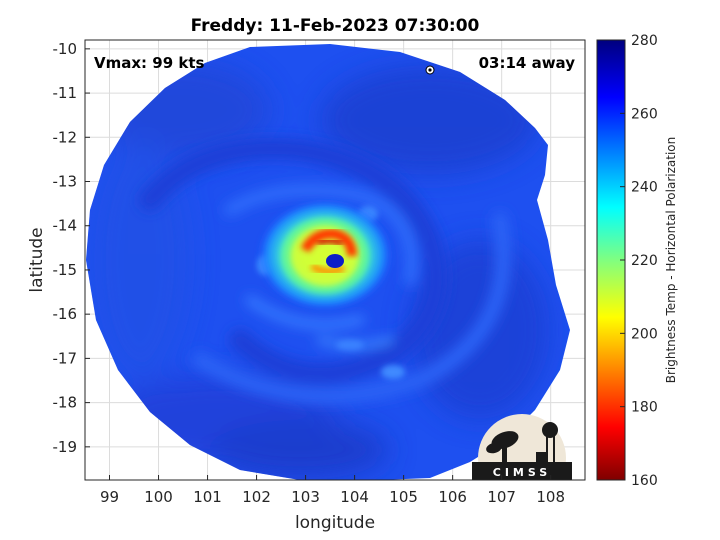 The width and height of the screenshot is (720, 540). Describe the element at coordinates (644, 41) in the screenshot. I see `colorbar-tick-label: 280` at that location.